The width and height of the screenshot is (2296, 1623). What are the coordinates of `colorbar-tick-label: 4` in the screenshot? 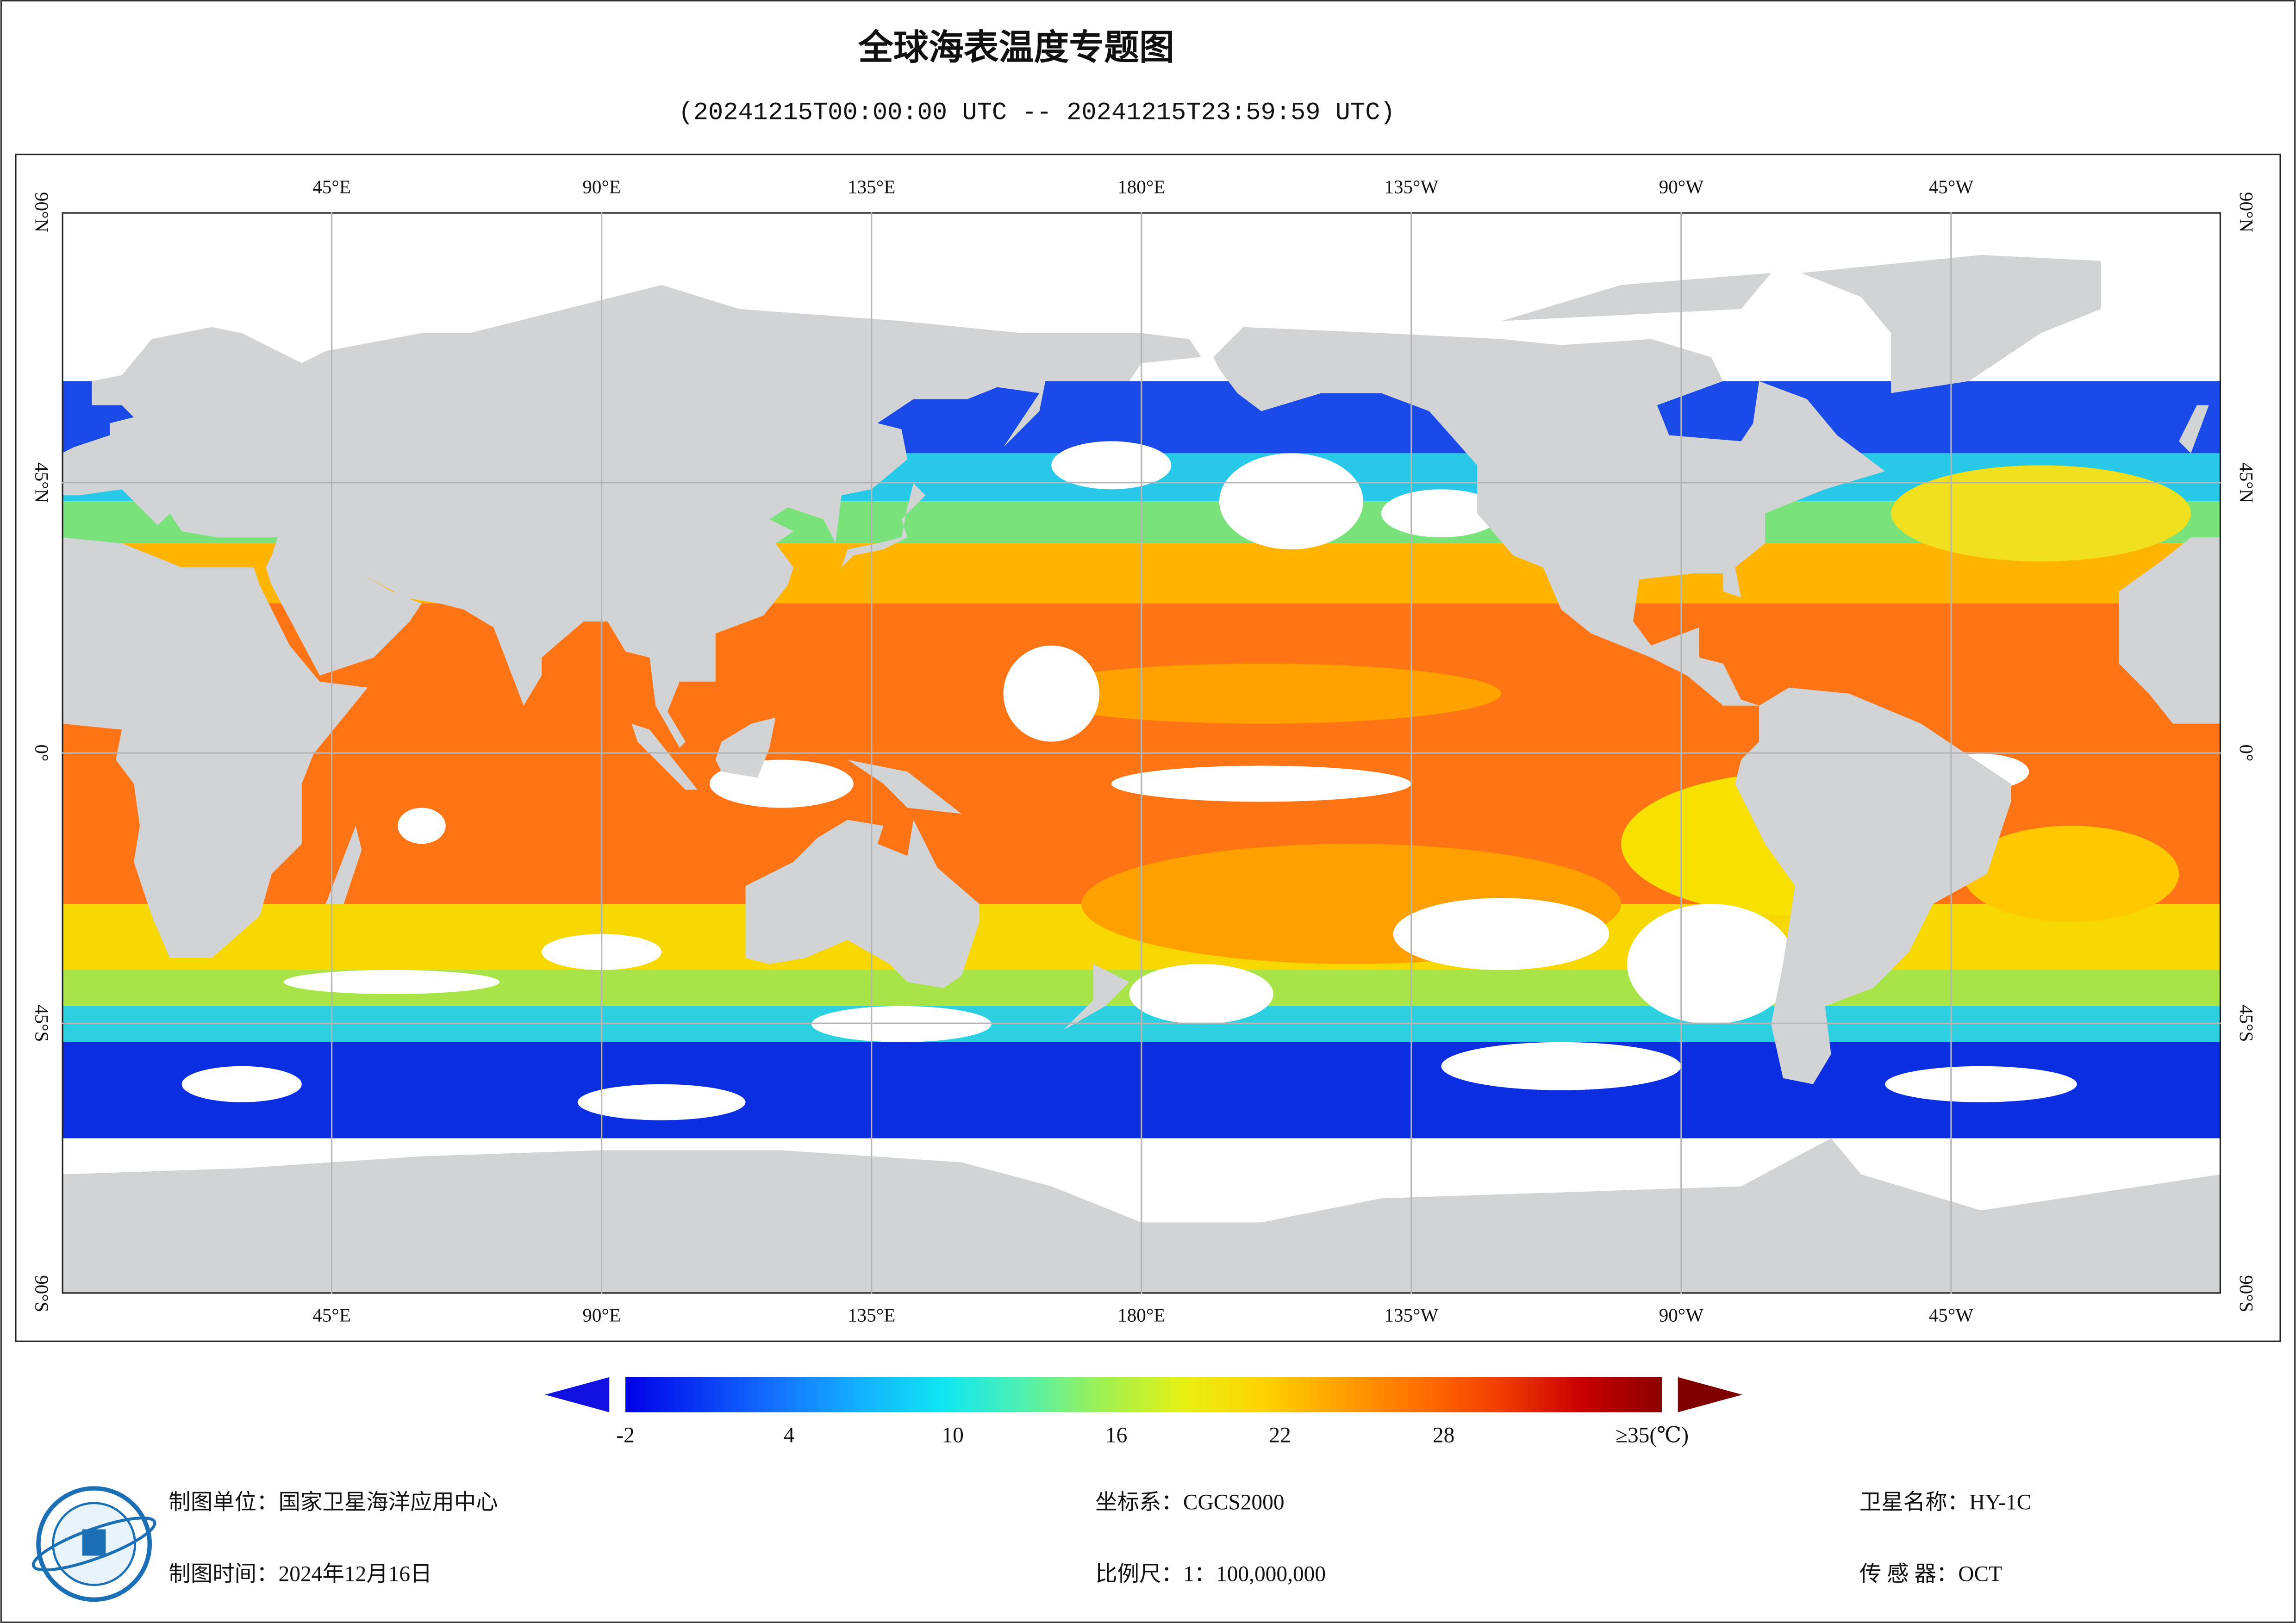 It's located at (789, 1435).